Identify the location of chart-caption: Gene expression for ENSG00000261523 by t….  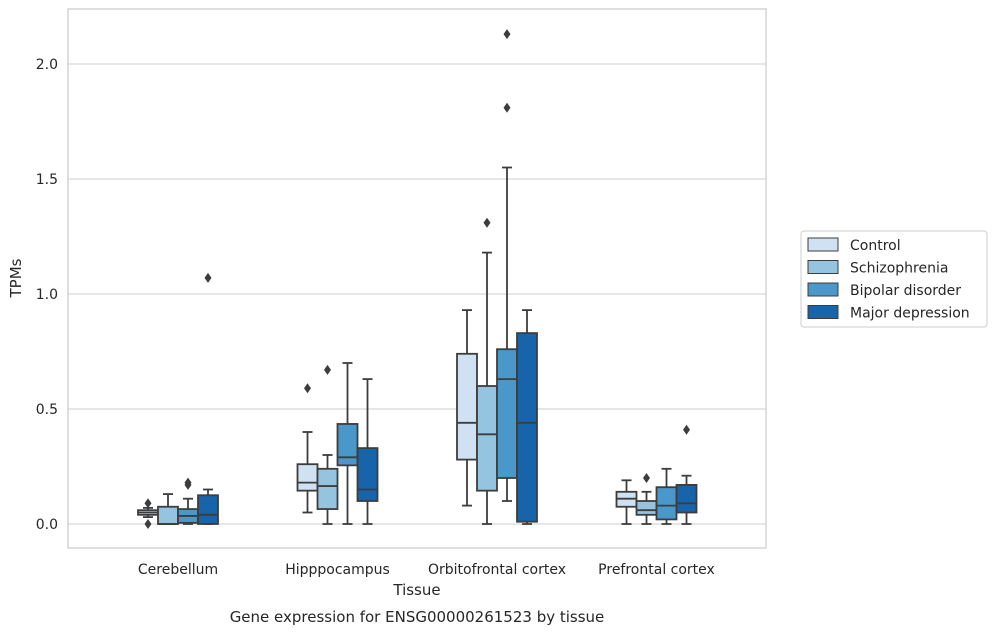
(417, 617).